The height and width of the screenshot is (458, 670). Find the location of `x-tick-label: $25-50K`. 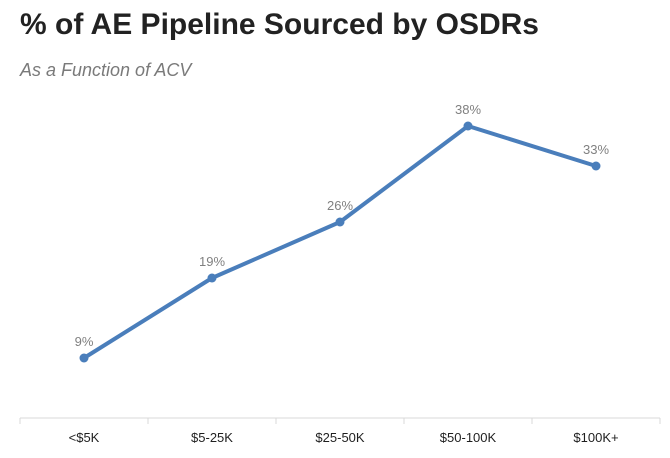

x-tick-label: $25-50K is located at coordinates (339, 437).